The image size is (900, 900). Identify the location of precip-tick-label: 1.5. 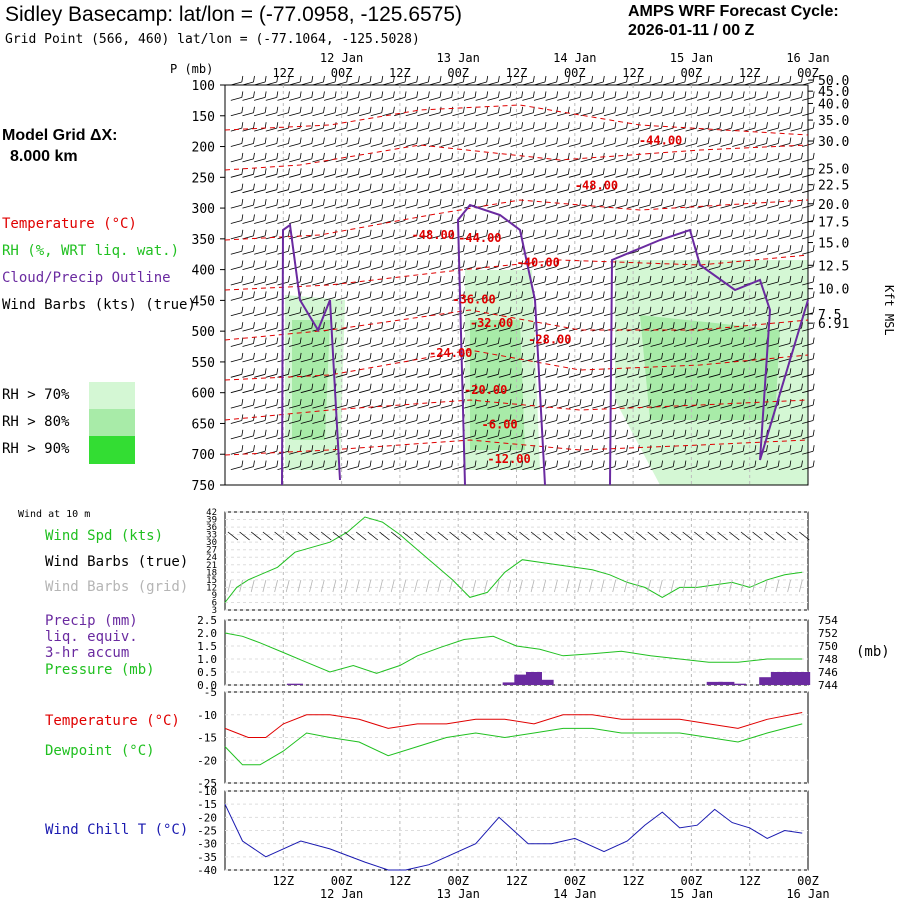
(207, 646).